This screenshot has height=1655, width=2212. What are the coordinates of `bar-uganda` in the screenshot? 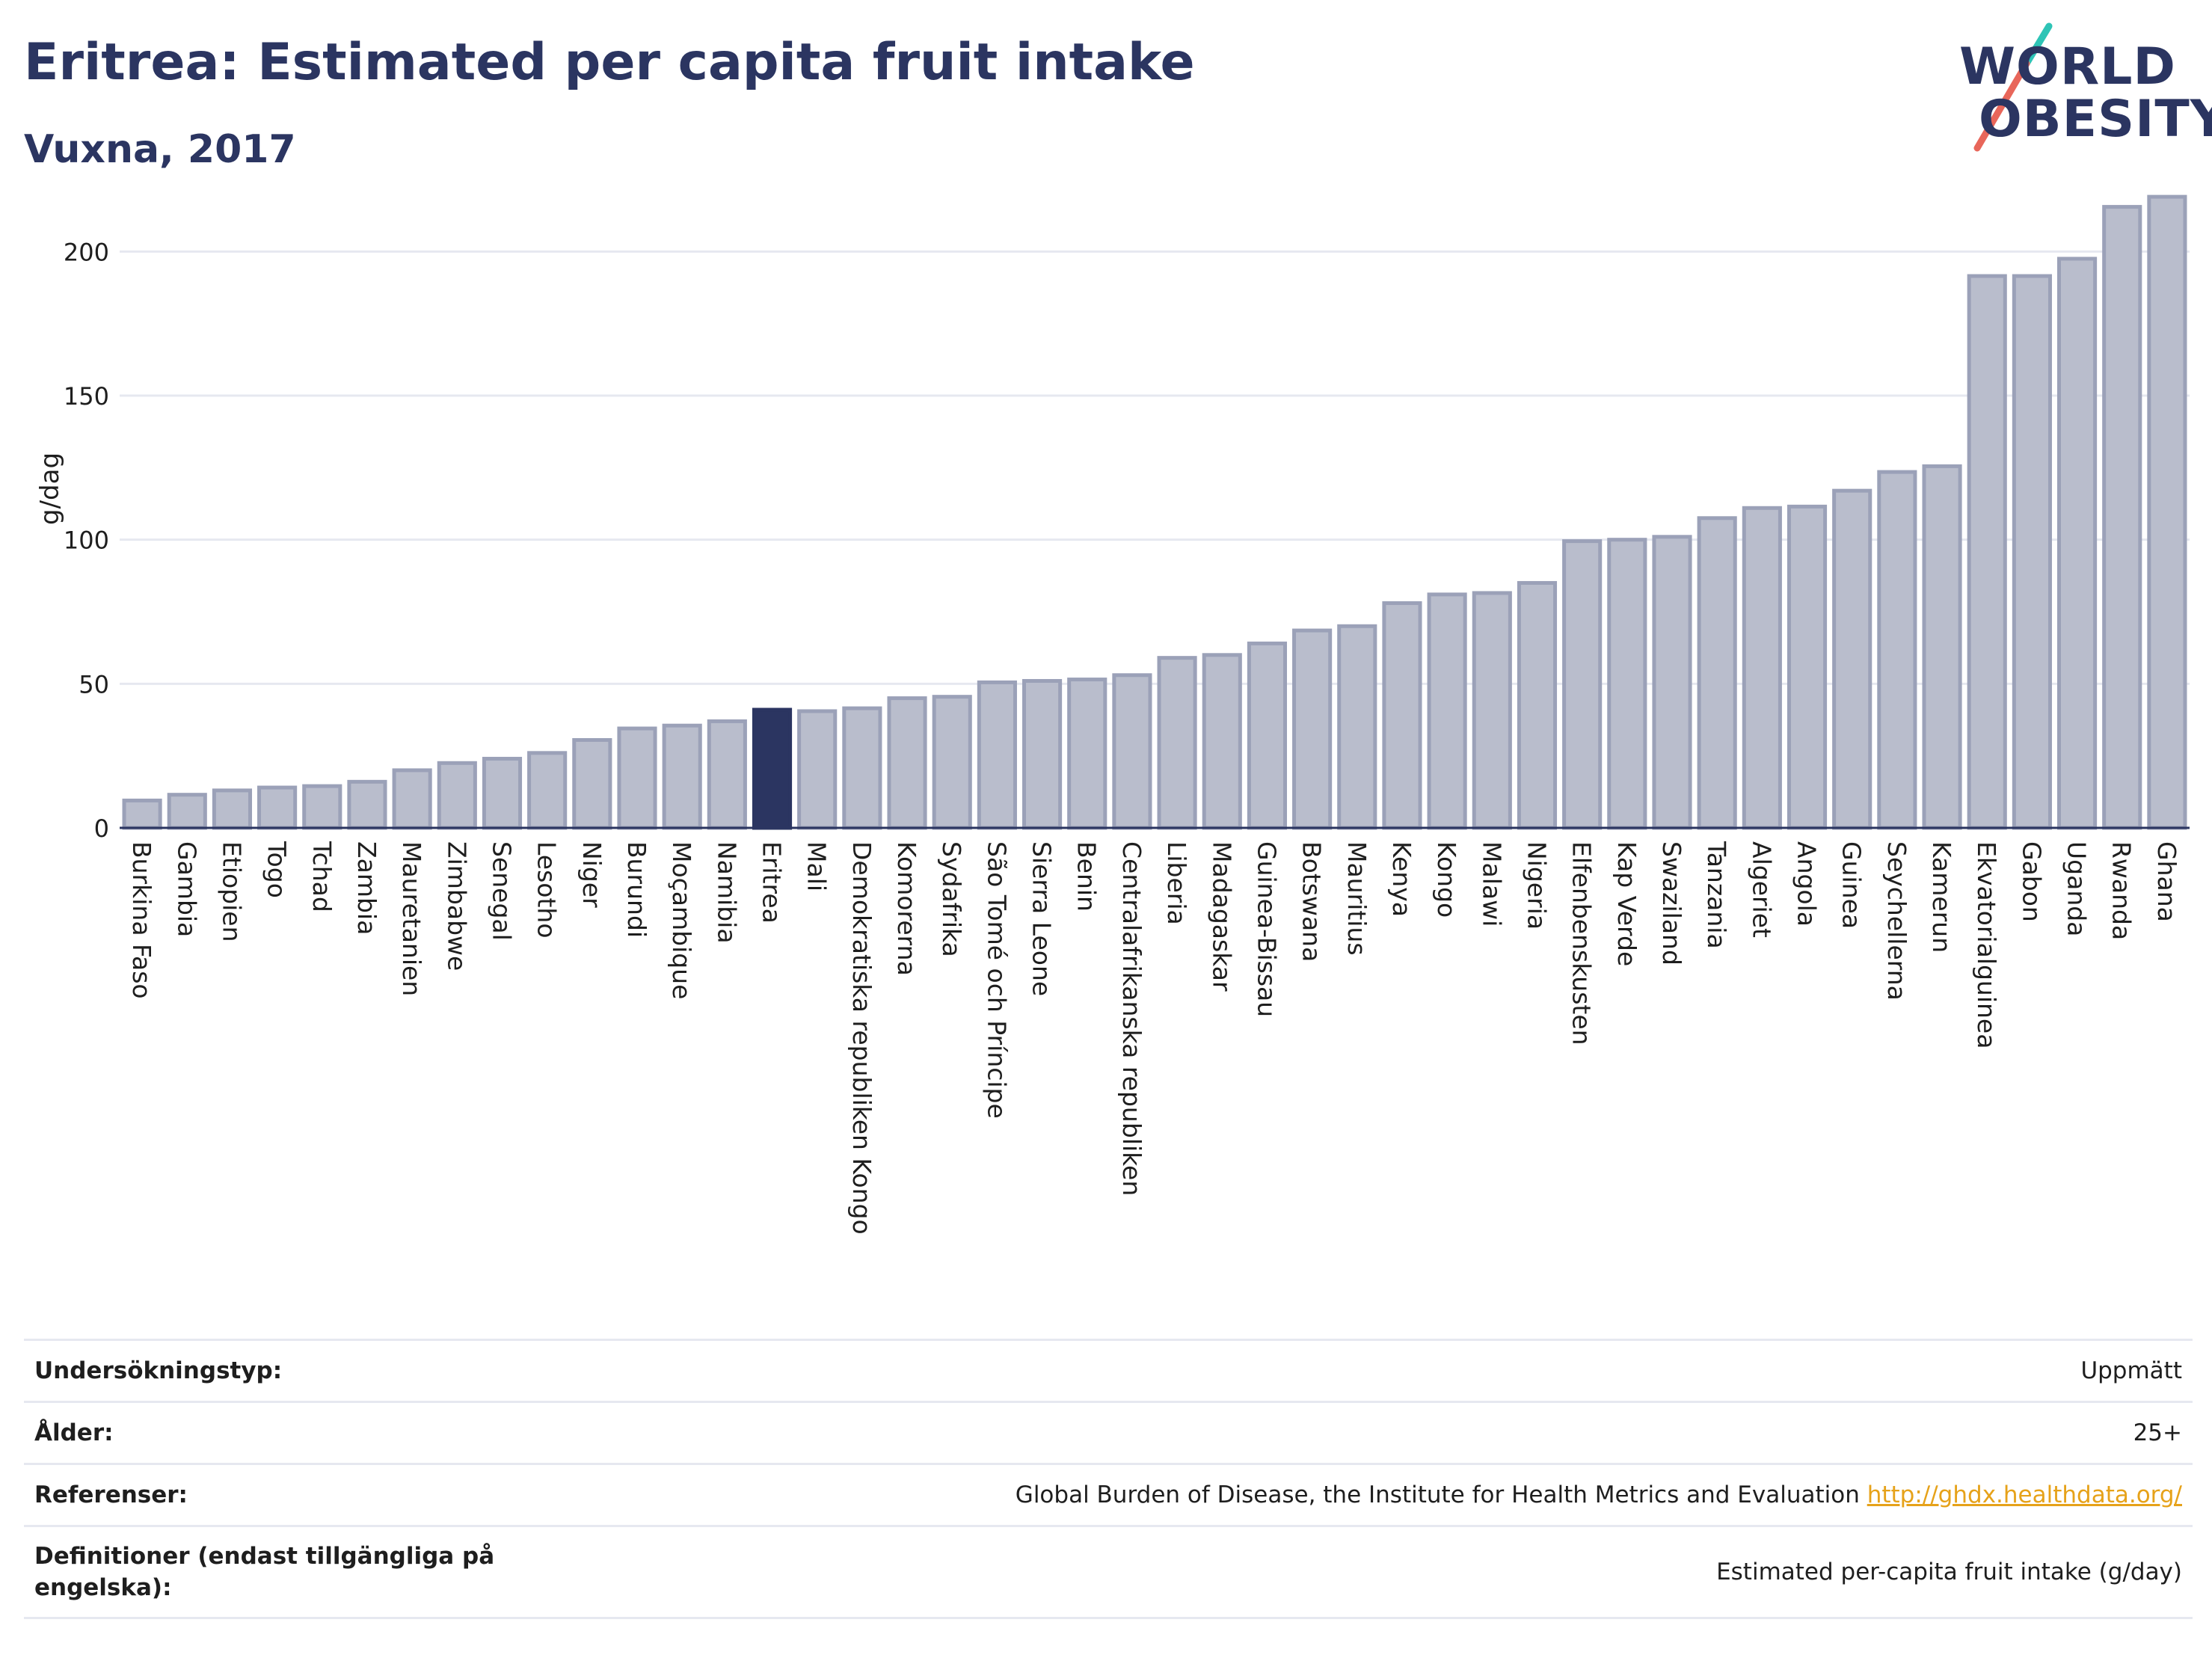 It's located at (2077, 543).